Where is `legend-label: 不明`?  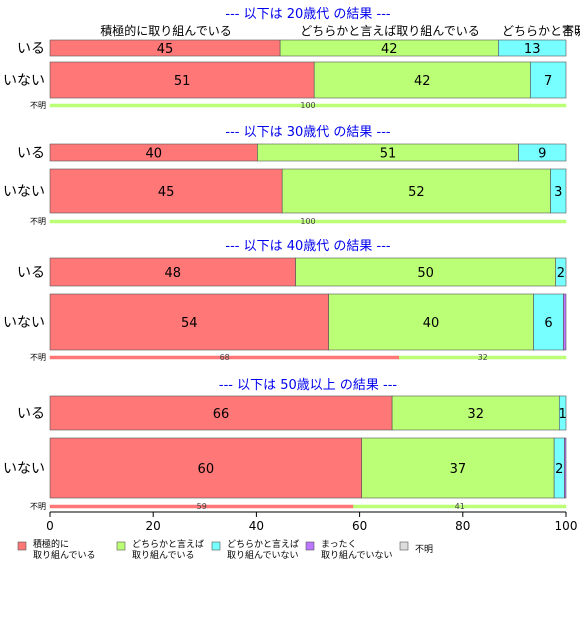 legend-label: 不明 is located at coordinates (424, 549).